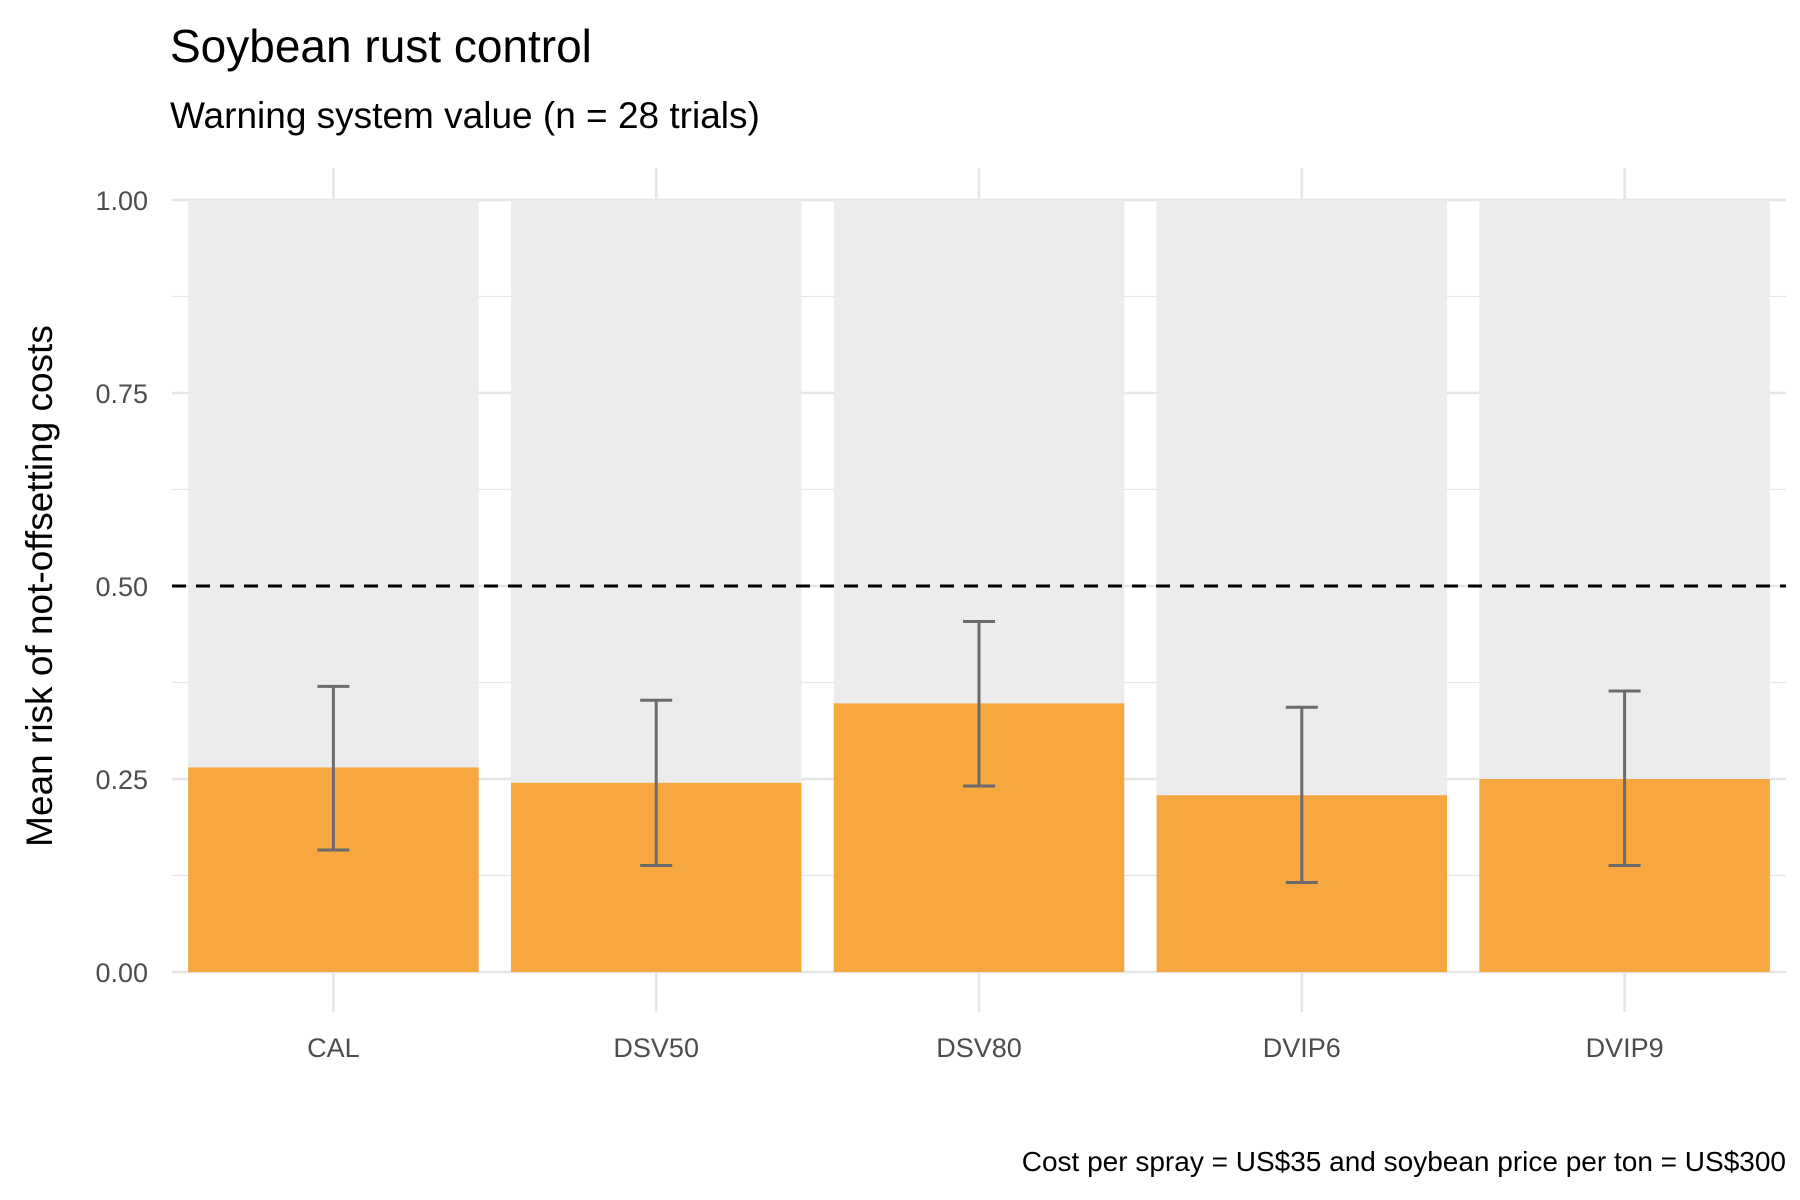 The height and width of the screenshot is (1200, 1800). I want to click on y-tick-labels: 0.00 0.25 0.50 0.75 1.00, so click(121, 587).